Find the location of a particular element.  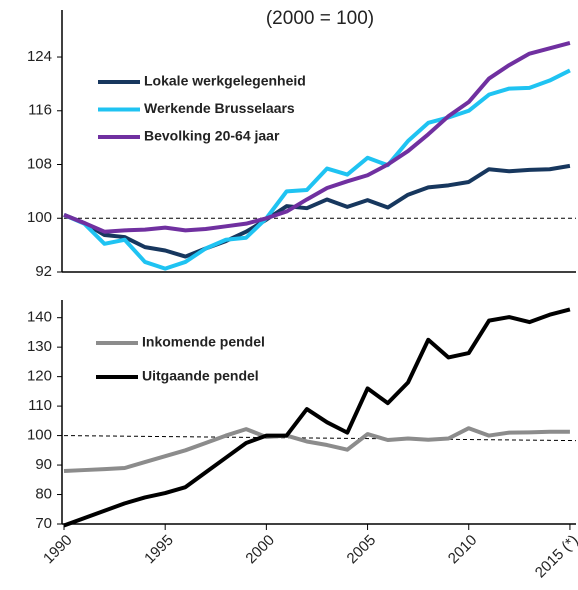

reference-line is located at coordinates (320, 438).